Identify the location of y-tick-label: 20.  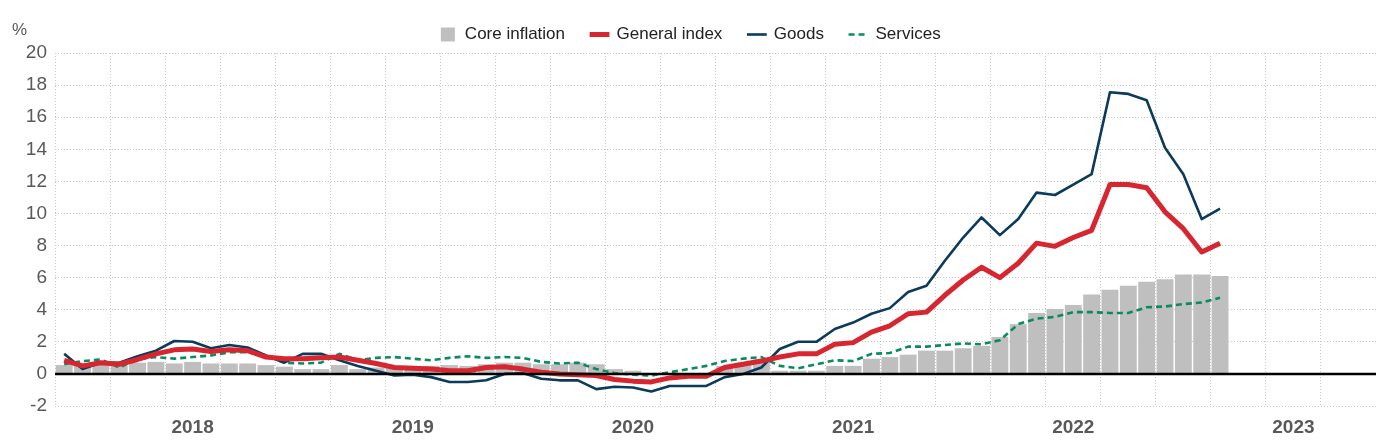
(36, 52).